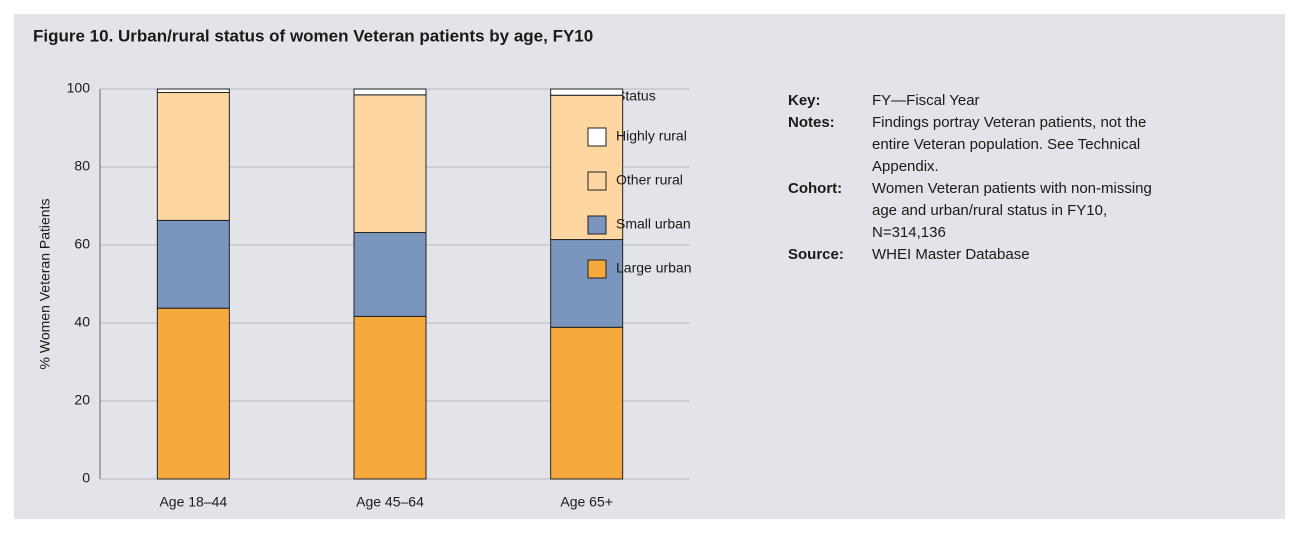  What do you see at coordinates (1012, 188) in the screenshot?
I see `note-text: Women Veteran patients with non-missing` at bounding box center [1012, 188].